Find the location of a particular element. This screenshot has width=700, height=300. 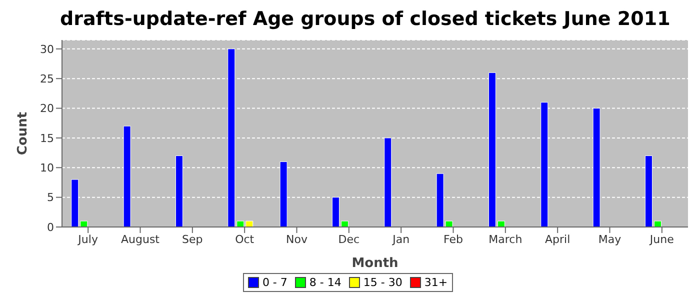

y-tick-label: 0 is located at coordinates (50, 227).